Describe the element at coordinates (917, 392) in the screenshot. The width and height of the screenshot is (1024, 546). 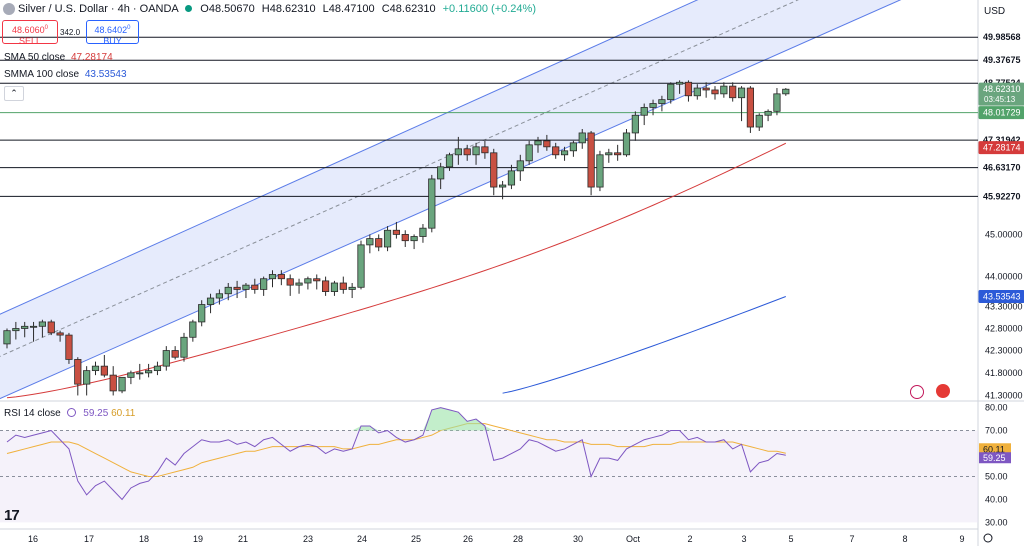
I see `lightning-icon` at that location.